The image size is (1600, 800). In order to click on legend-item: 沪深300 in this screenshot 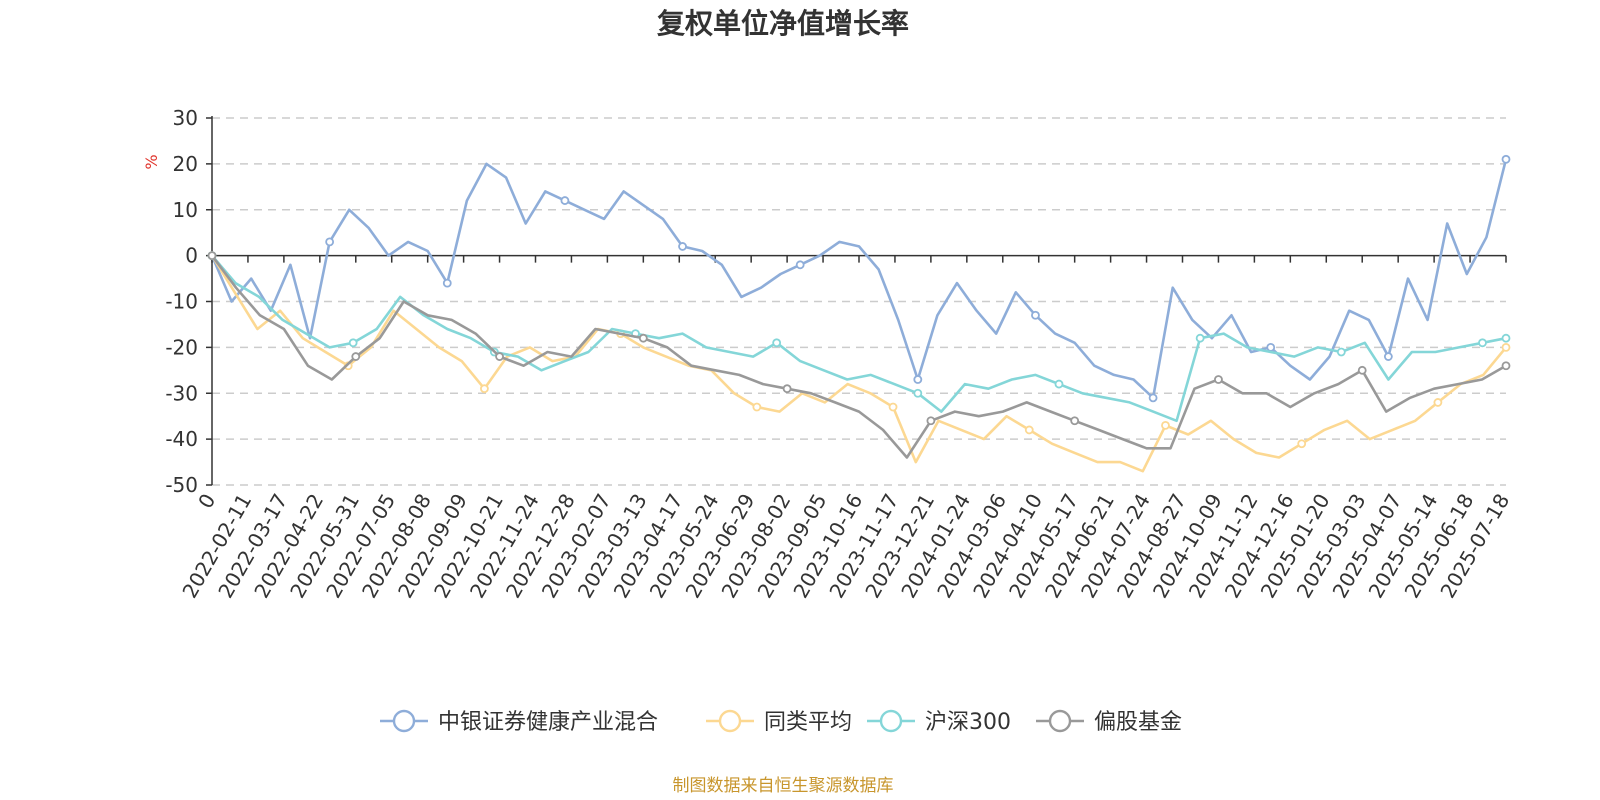, I will do `click(939, 722)`.